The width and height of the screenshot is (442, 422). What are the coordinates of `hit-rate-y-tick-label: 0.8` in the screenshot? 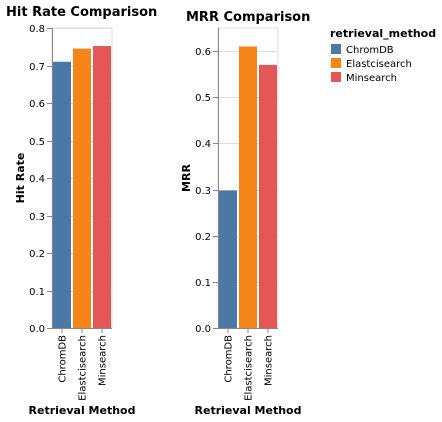 It's located at (37, 29).